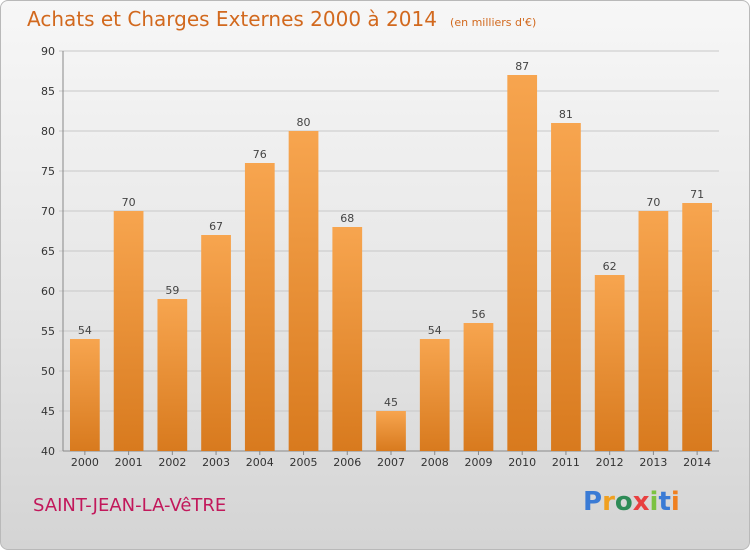 The height and width of the screenshot is (550, 750). I want to click on value-label-2007: 45, so click(391, 402).